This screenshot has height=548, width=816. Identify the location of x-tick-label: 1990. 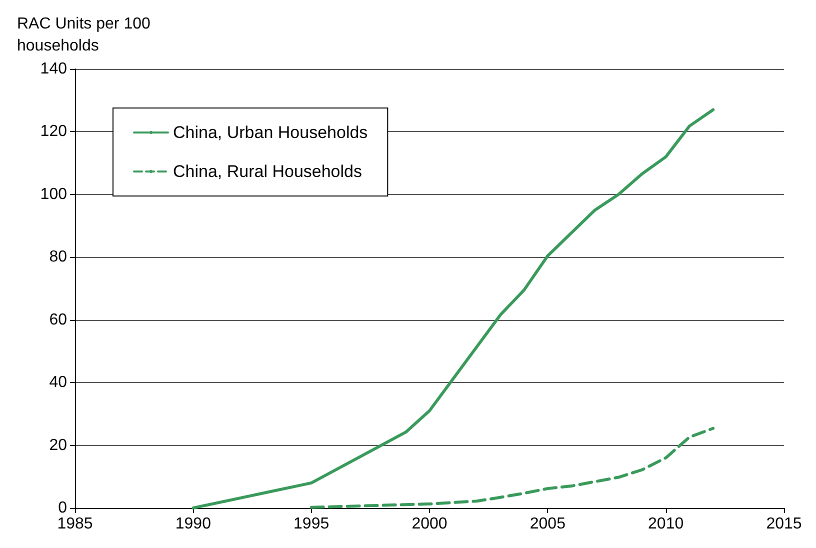
(193, 524).